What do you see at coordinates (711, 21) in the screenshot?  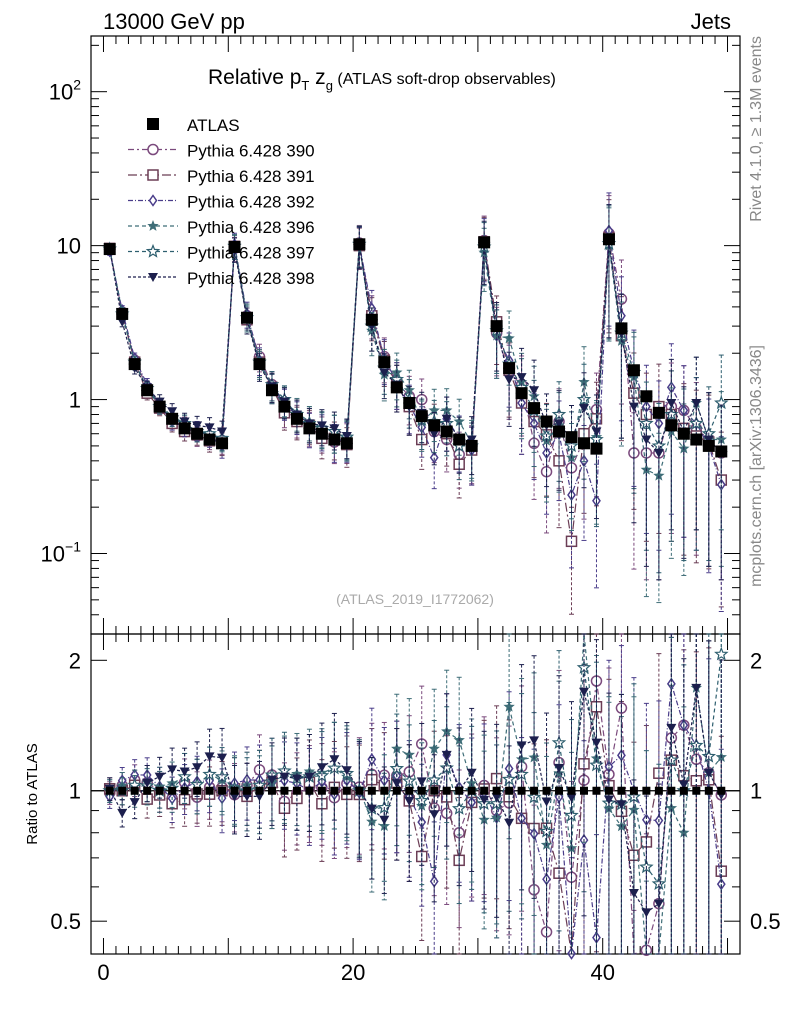 I see `header-right: Jets` at bounding box center [711, 21].